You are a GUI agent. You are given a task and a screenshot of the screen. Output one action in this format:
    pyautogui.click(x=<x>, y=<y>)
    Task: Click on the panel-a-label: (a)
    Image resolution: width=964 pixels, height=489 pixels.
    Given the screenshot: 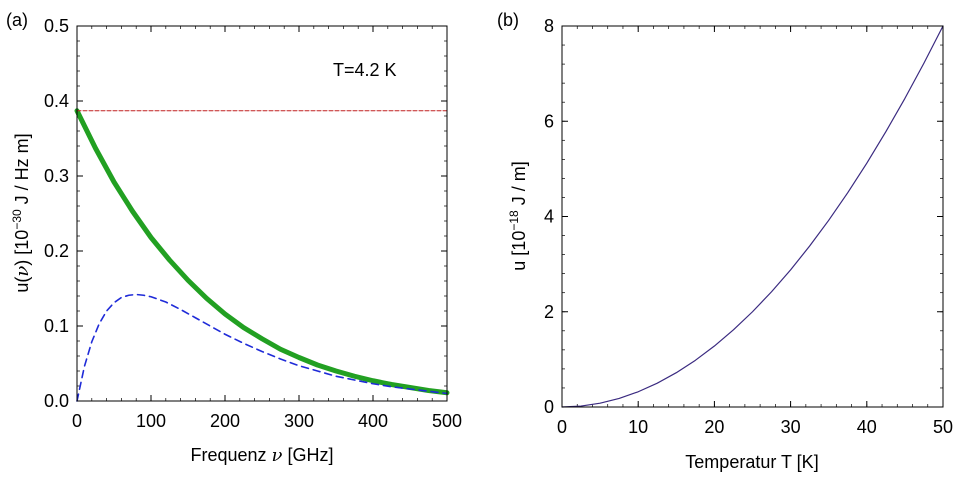 What is the action you would take?
    pyautogui.click(x=17, y=20)
    